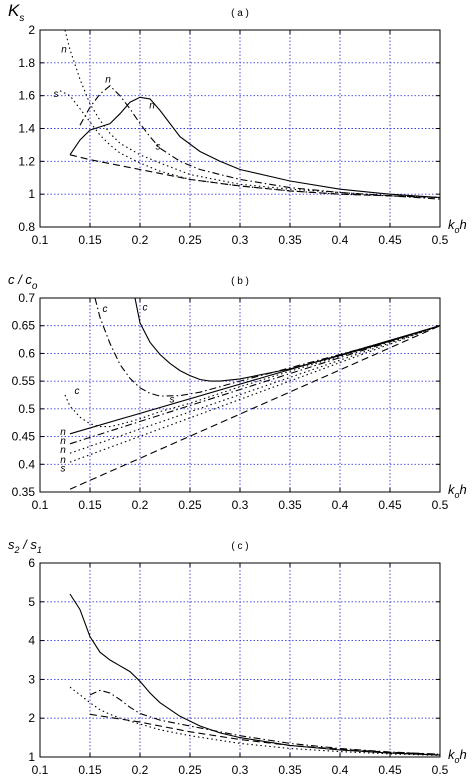 This screenshot has height=780, width=474. I want to click on y-axis-label: c / co, so click(23, 282).